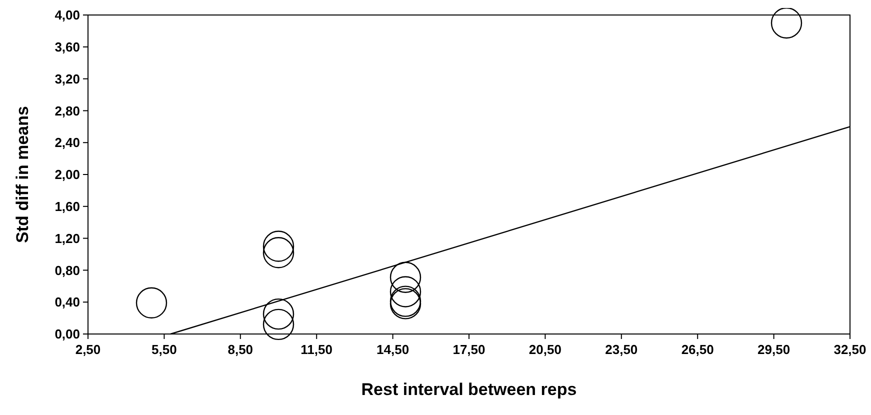 The height and width of the screenshot is (415, 871). What do you see at coordinates (316, 349) in the screenshot?
I see `x-tick-label: 11,50` at bounding box center [316, 349].